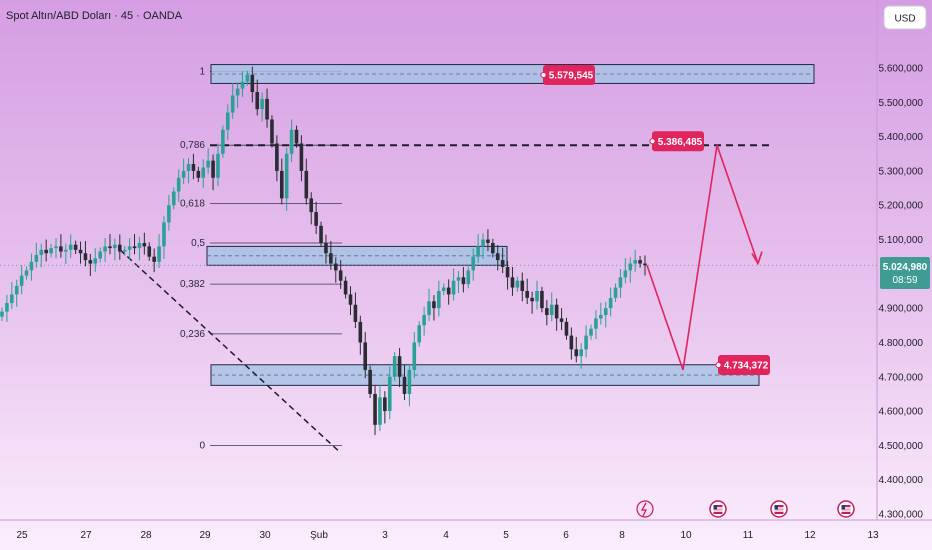 This screenshot has height=550, width=932. Describe the element at coordinates (265, 535) in the screenshot. I see `time-tick-label: 30` at that location.